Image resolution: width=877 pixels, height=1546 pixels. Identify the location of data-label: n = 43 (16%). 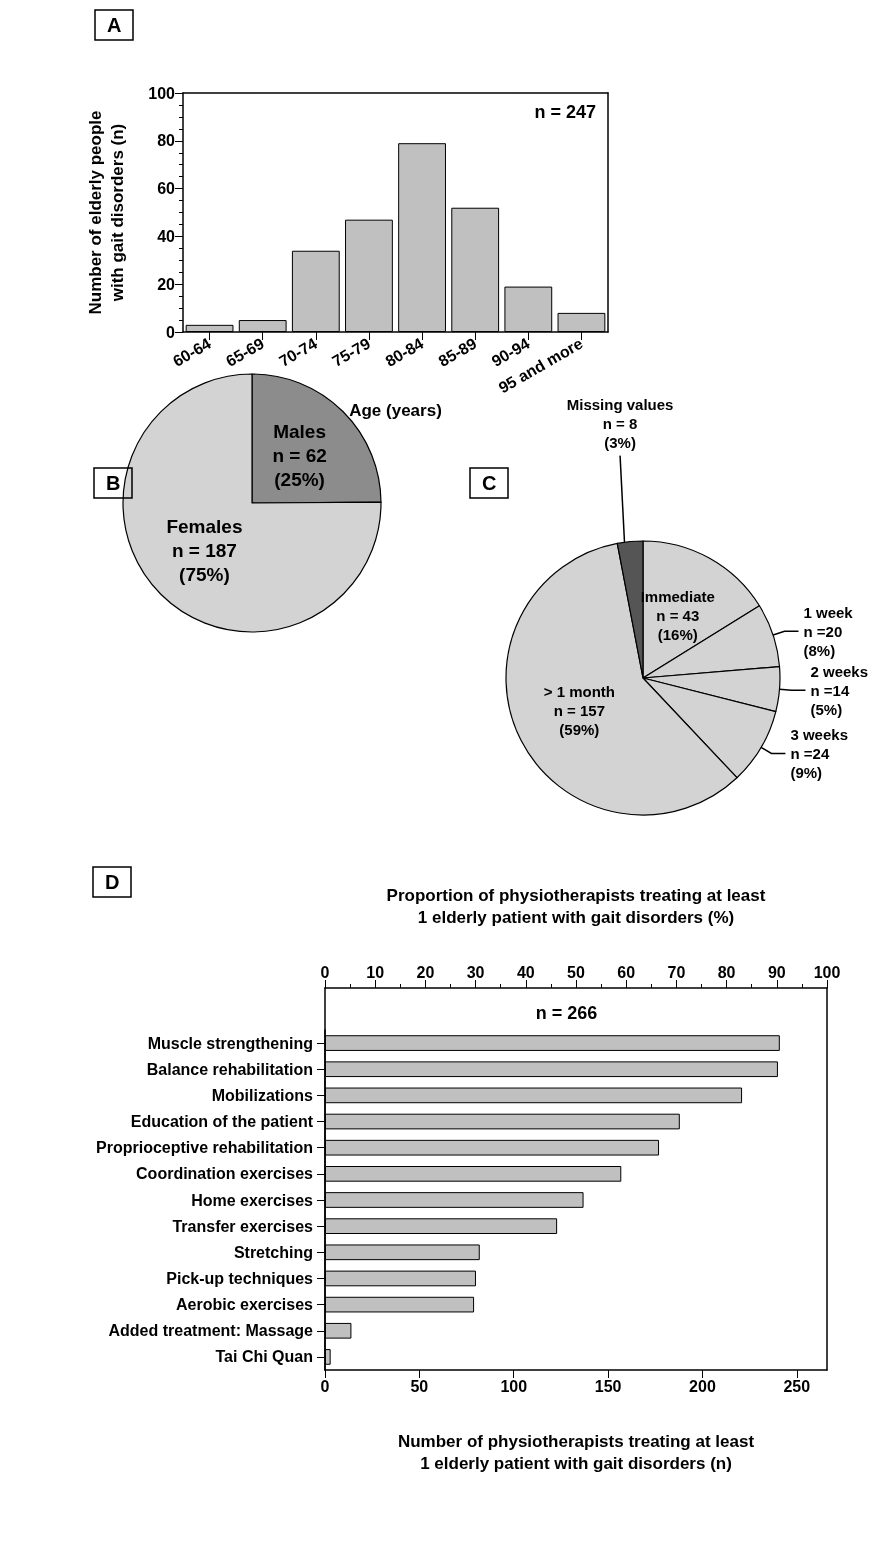
(678, 625).